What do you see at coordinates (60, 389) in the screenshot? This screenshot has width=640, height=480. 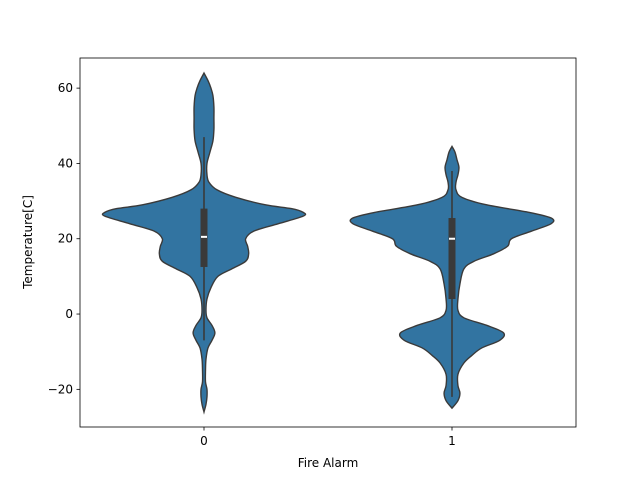 I see `y-tick-label: −20` at bounding box center [60, 389].